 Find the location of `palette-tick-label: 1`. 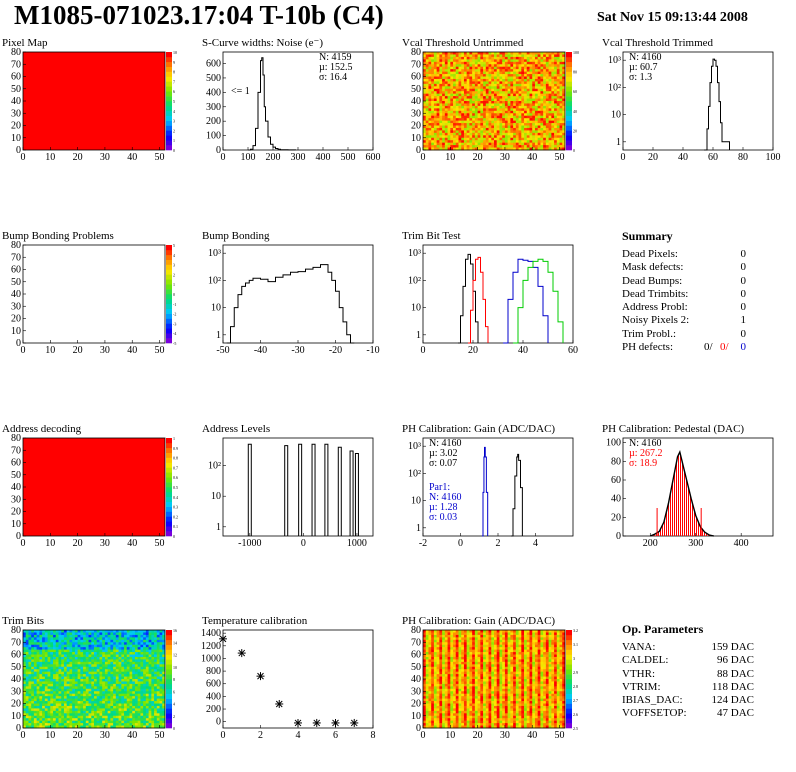

palette-tick-label: 1 is located at coordinates (174, 140).